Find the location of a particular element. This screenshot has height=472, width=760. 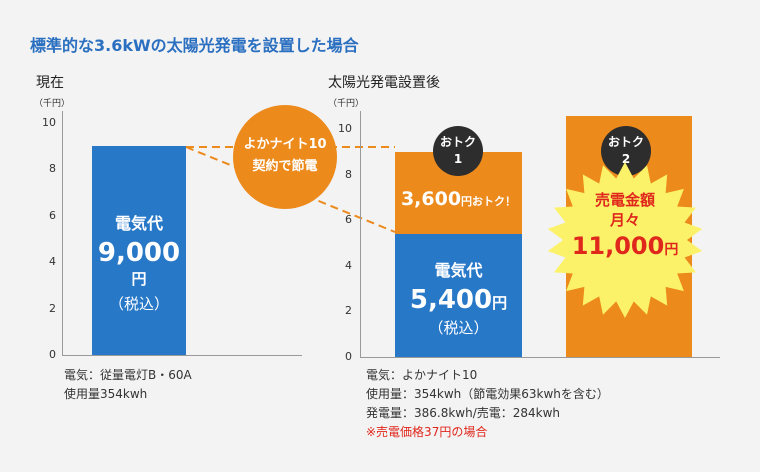

page-title: 標準的な3.6kWの太陽光発電を設置した場合 is located at coordinates (194, 45).